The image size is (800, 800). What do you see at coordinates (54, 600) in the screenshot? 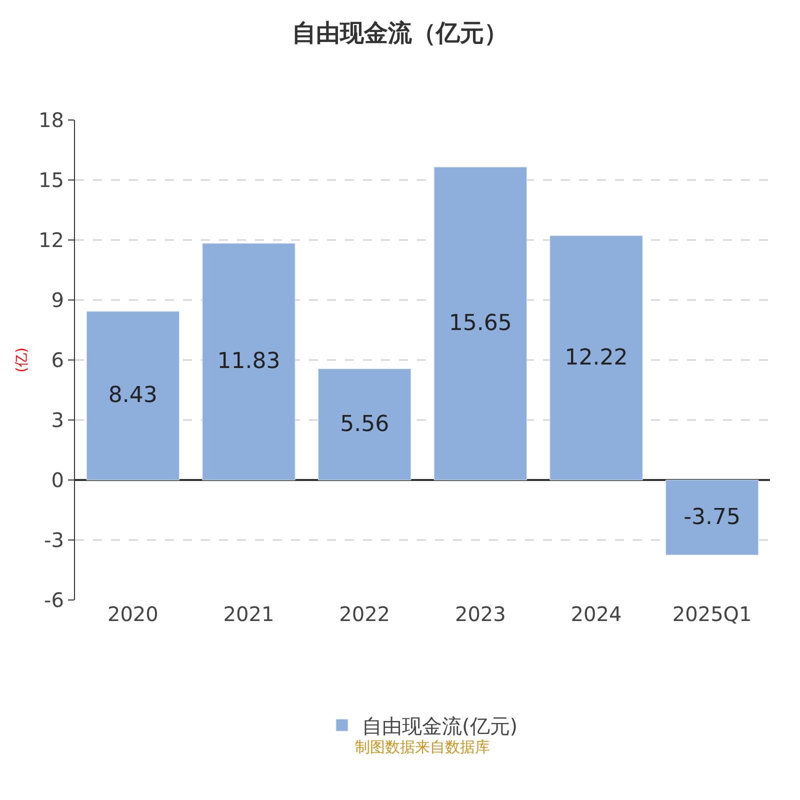
I see `y-tick-label: -6` at bounding box center [54, 600].